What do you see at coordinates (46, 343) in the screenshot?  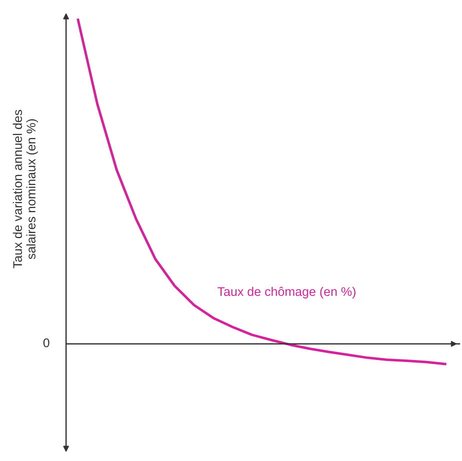 I see `ref-line-label: 0` at bounding box center [46, 343].